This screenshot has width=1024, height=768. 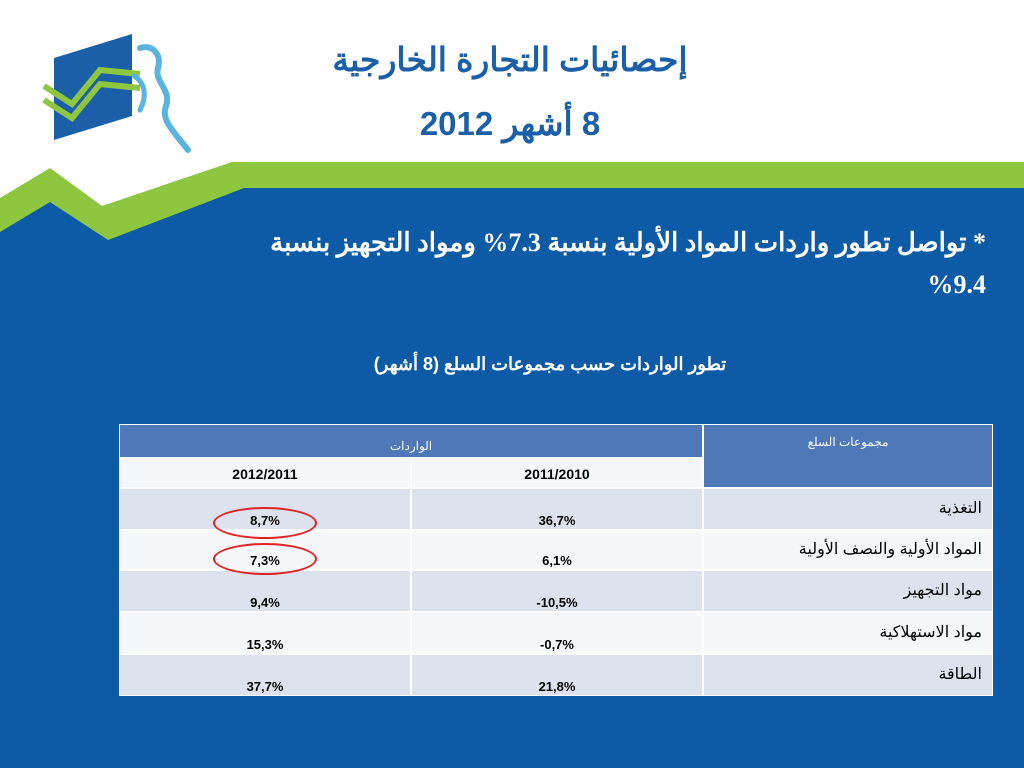 What do you see at coordinates (557, 602) in the screenshot?
I see `cell-value: -10,5%` at bounding box center [557, 602].